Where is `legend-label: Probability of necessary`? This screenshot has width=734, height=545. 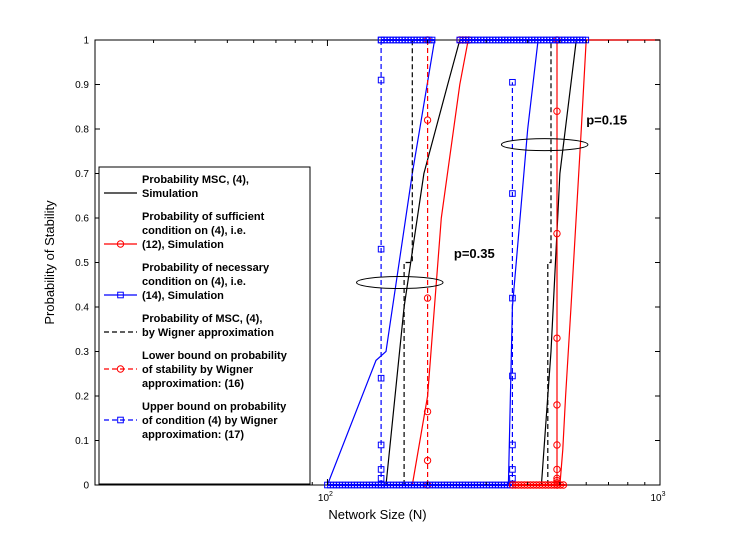 legend-label: Probability of necessary is located at coordinates (206, 268).